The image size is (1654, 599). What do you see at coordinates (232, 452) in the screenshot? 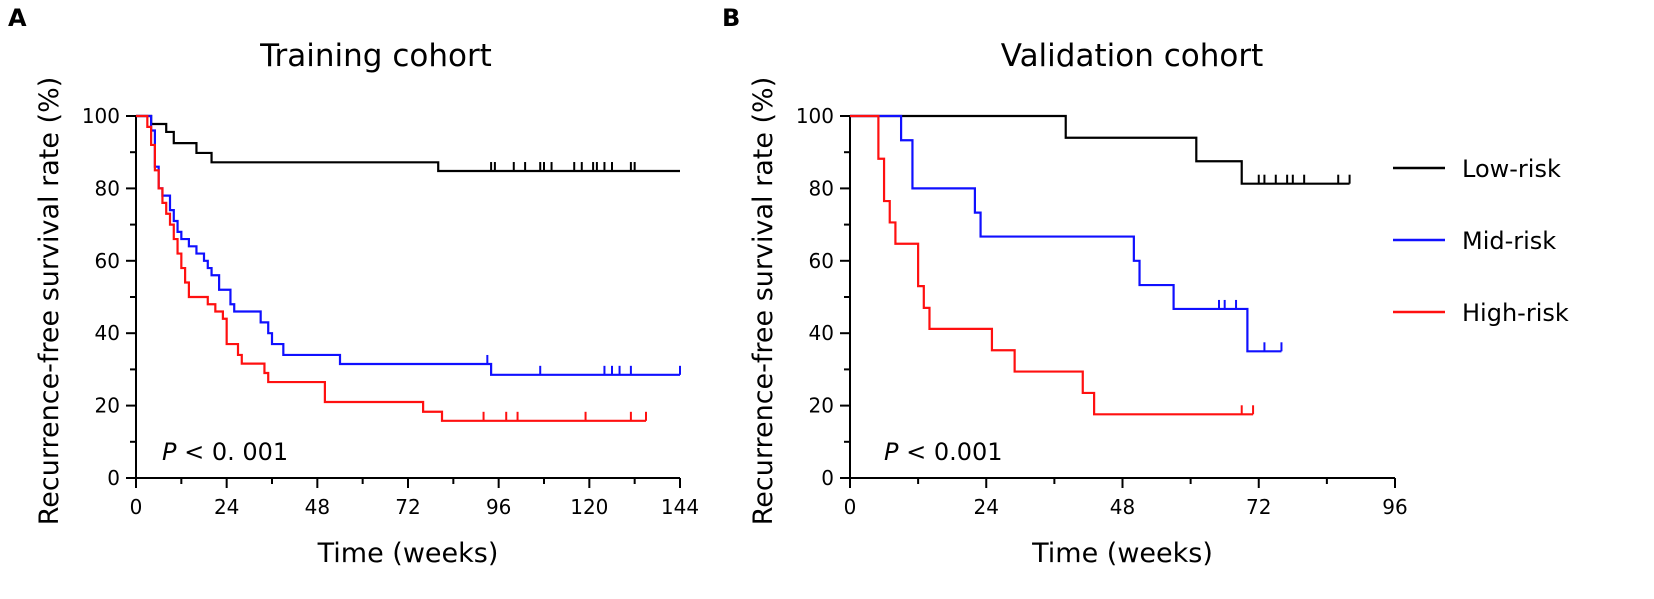
I see `p-value-text: < 0. 001` at bounding box center [232, 452].